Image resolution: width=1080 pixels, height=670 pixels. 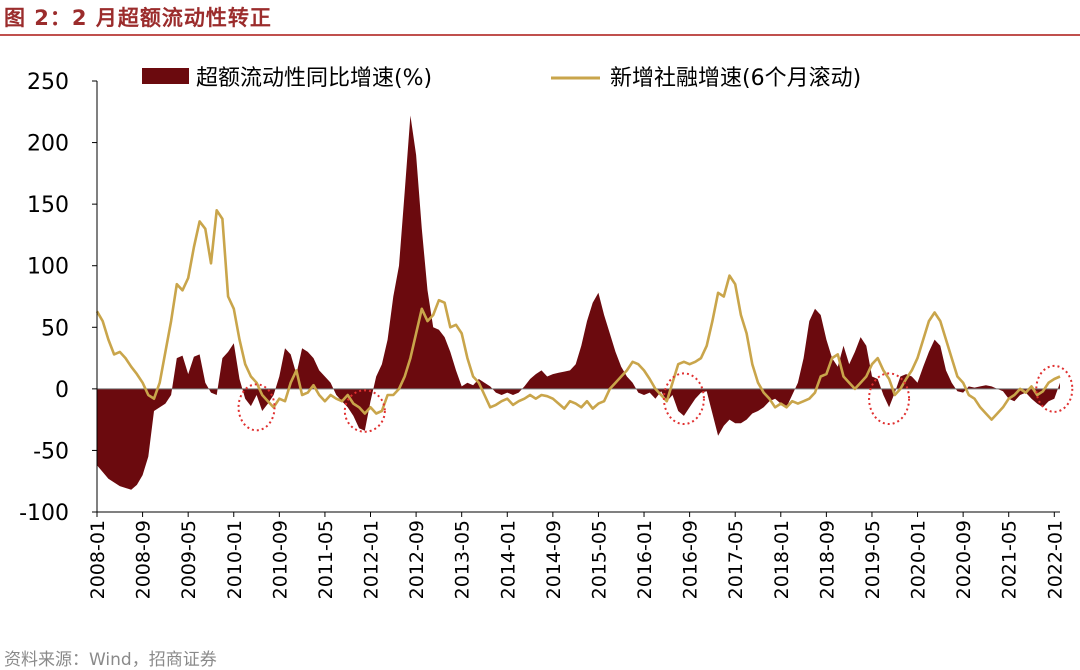 I want to click on y-tick-label: 0, so click(x=62, y=390).